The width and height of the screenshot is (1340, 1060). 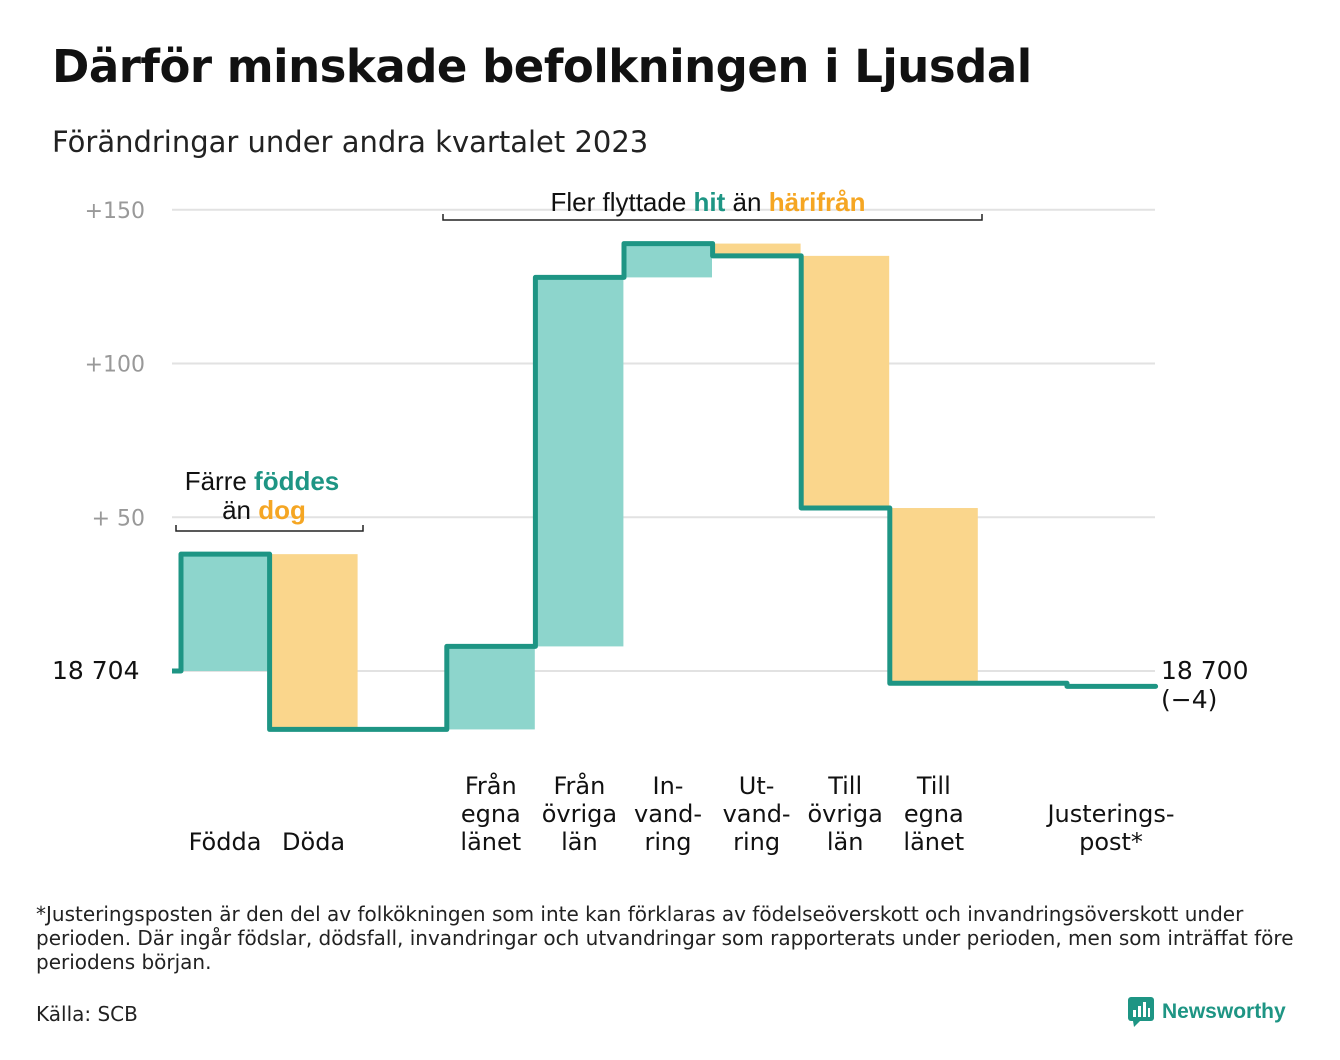 What do you see at coordinates (933, 596) in the screenshot?
I see `bar-Till egna länet` at bounding box center [933, 596].